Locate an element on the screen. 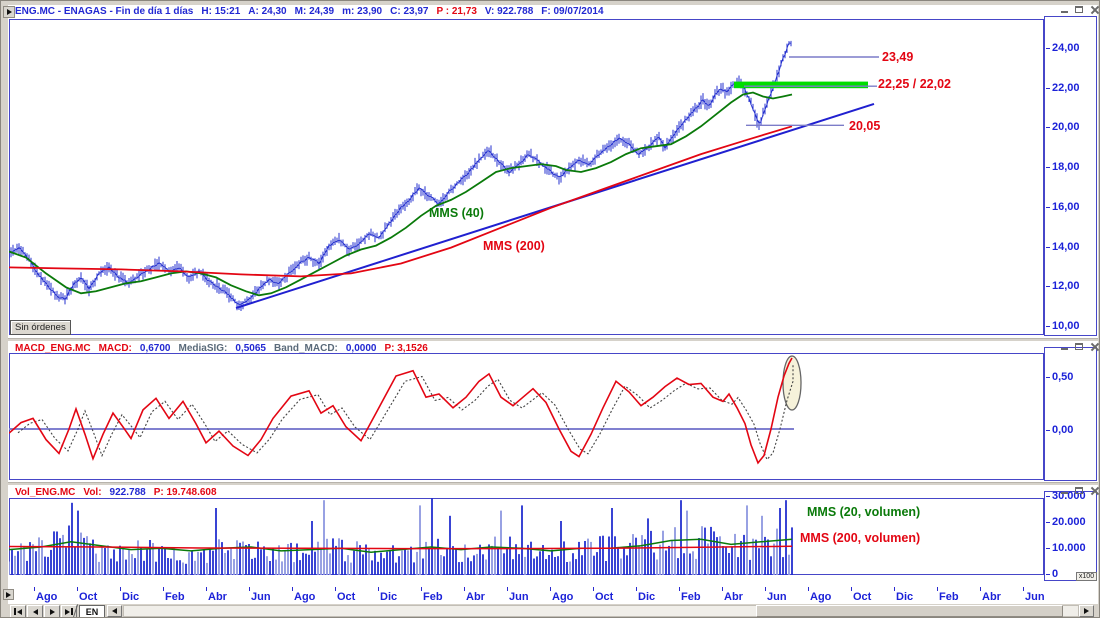 The height and width of the screenshot is (618, 1100). volume-y-axis: 30.000 20.000 10.000 0 is located at coordinates (1070, 535).